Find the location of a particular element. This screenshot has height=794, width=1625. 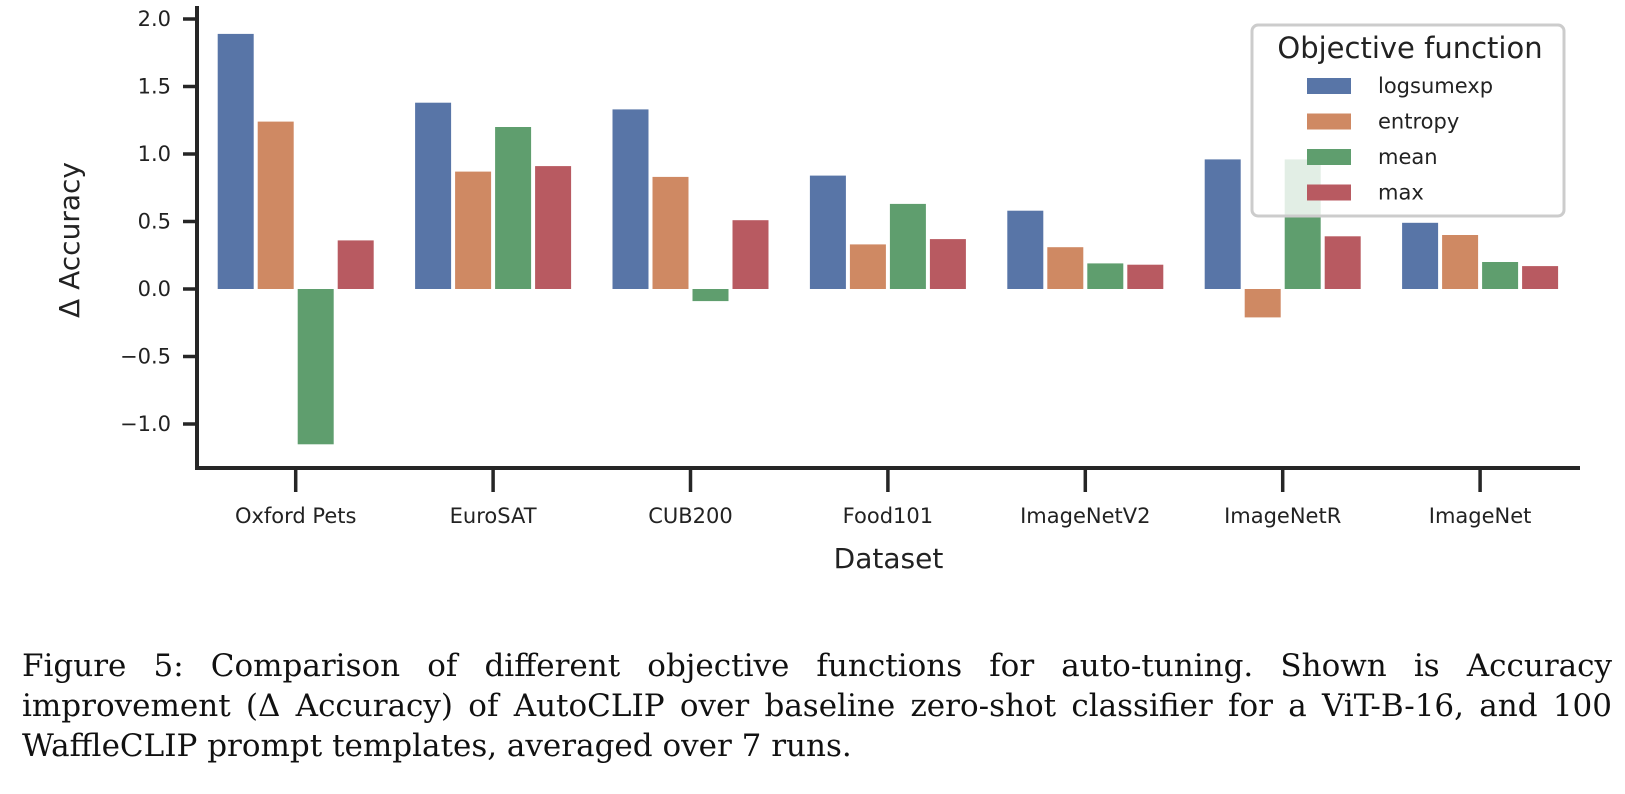

x-tick-label: Food101 is located at coordinates (888, 516).